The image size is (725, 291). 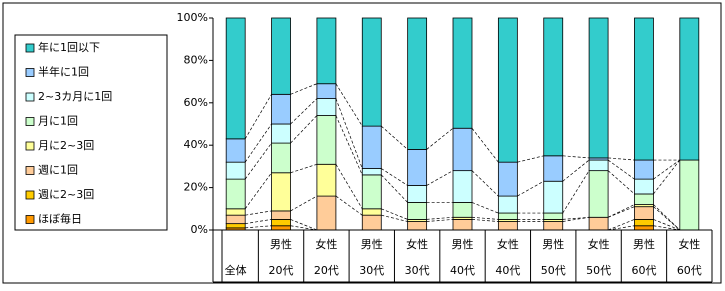 I want to click on x-tick-label: 50代, so click(x=553, y=270).